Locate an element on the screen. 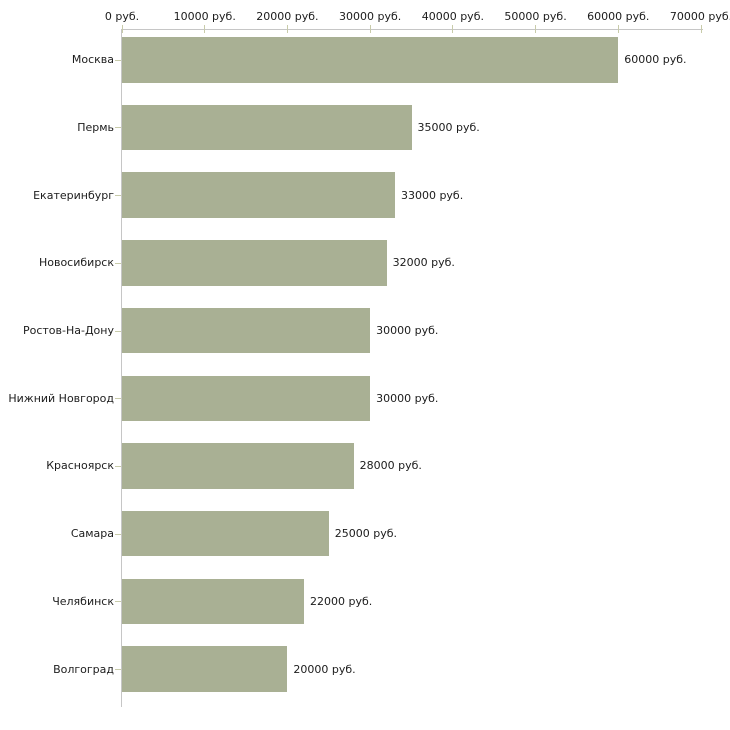 The image size is (730, 730). bar-value-label: 28000 руб. is located at coordinates (390, 466).